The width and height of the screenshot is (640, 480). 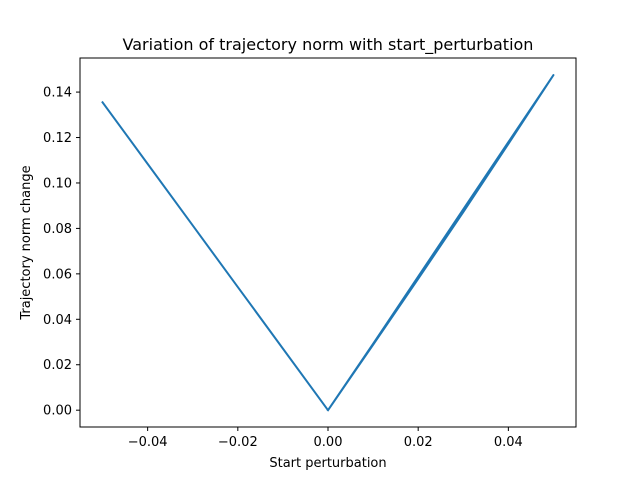 I want to click on x-axis-label: Start perturbation, so click(x=327, y=463).